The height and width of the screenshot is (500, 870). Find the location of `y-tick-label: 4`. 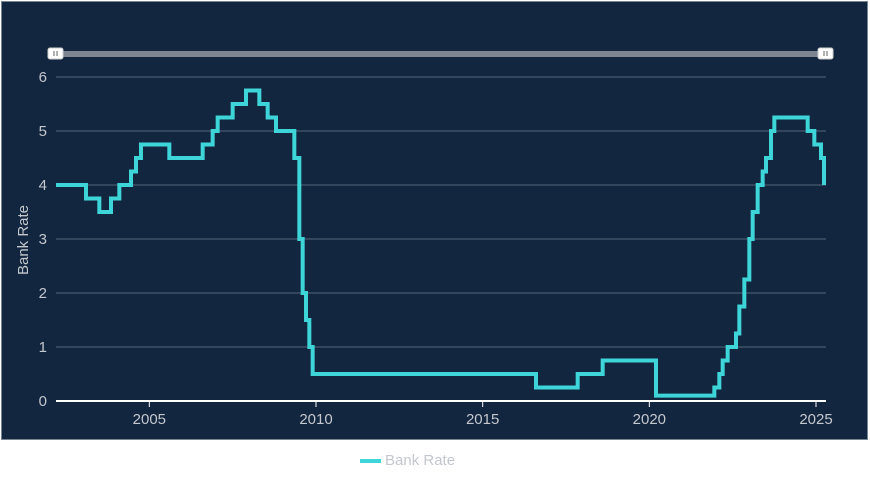

y-tick-label: 4 is located at coordinates (43, 185).